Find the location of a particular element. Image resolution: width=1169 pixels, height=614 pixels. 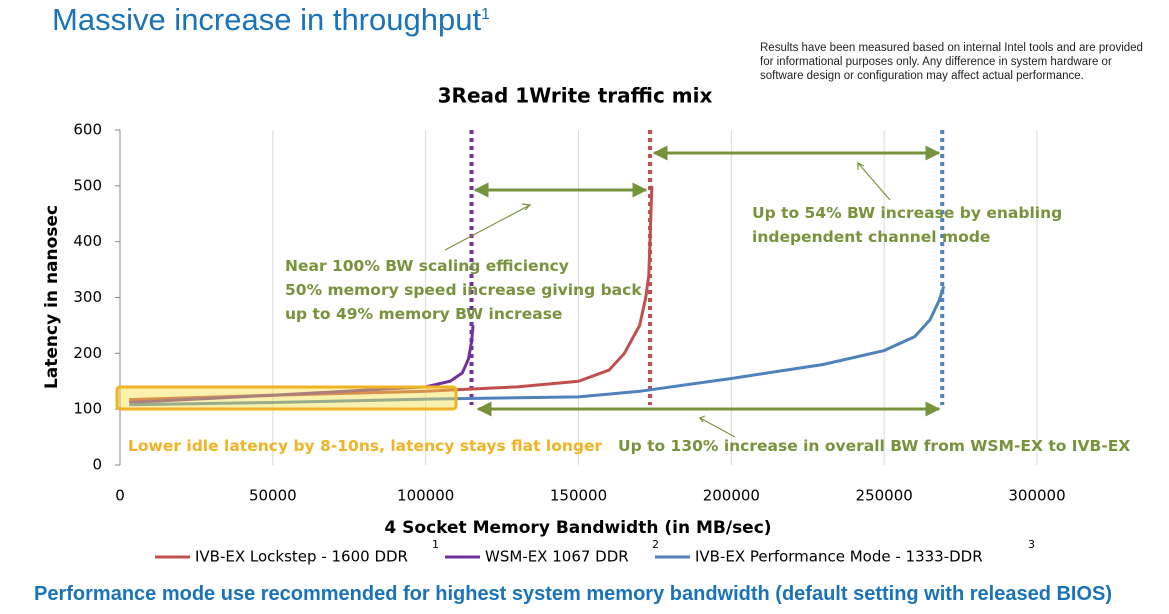

x-axis-label: 4 Socket Memory Bandwidth (in MB/sec) is located at coordinates (577, 528).